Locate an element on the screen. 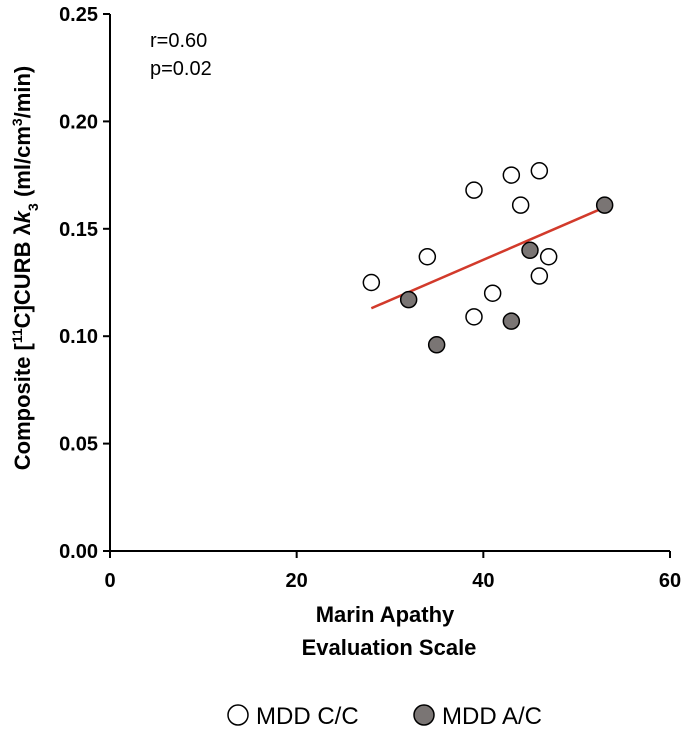 The image size is (685, 731). x-axis-title-line-1: Marin Apathy is located at coordinates (385, 614).